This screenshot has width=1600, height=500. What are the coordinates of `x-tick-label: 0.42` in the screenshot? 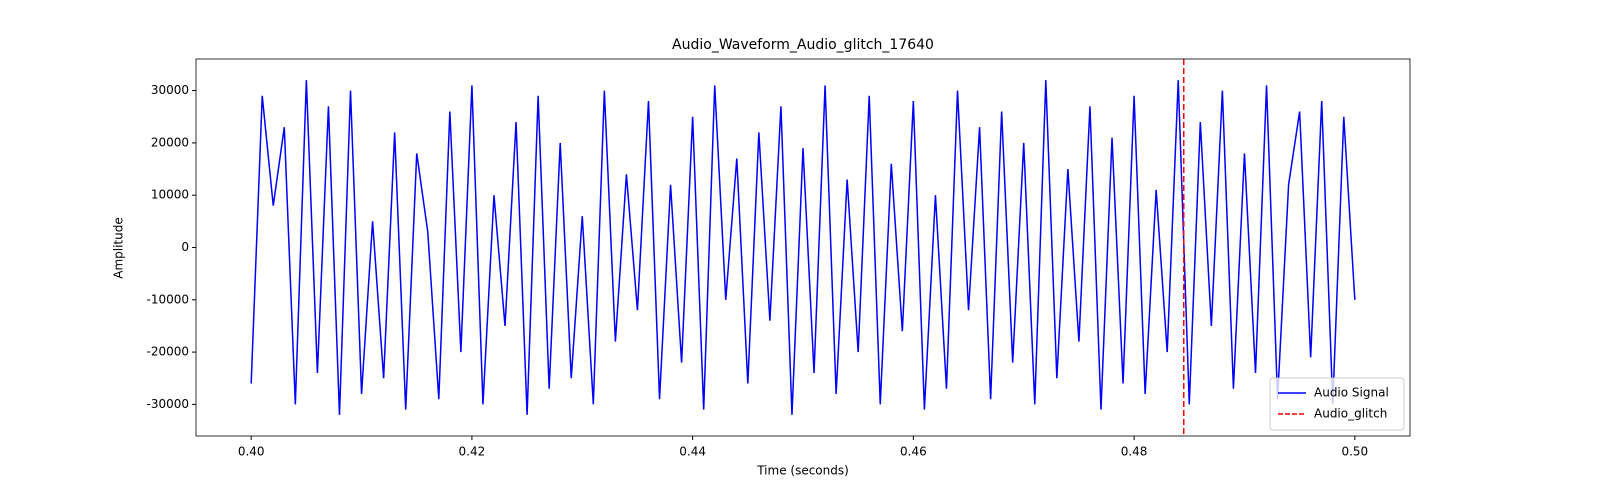 It's located at (472, 452).